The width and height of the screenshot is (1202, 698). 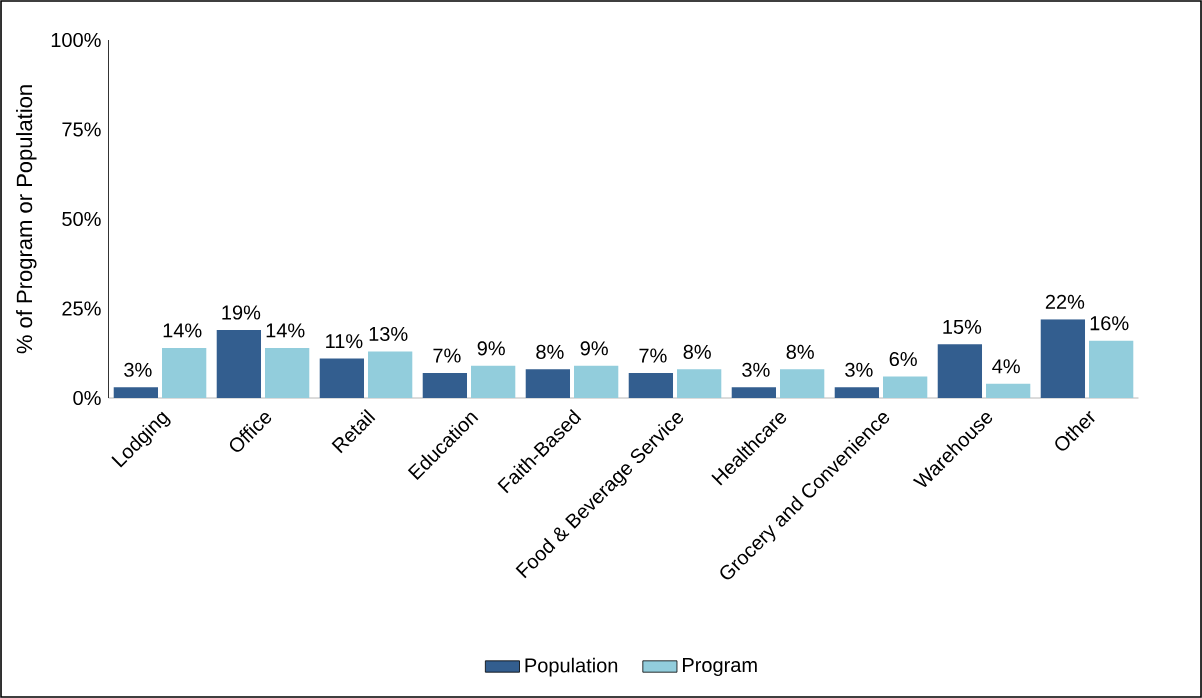 I want to click on data-label: 16%, so click(x=1109, y=323).